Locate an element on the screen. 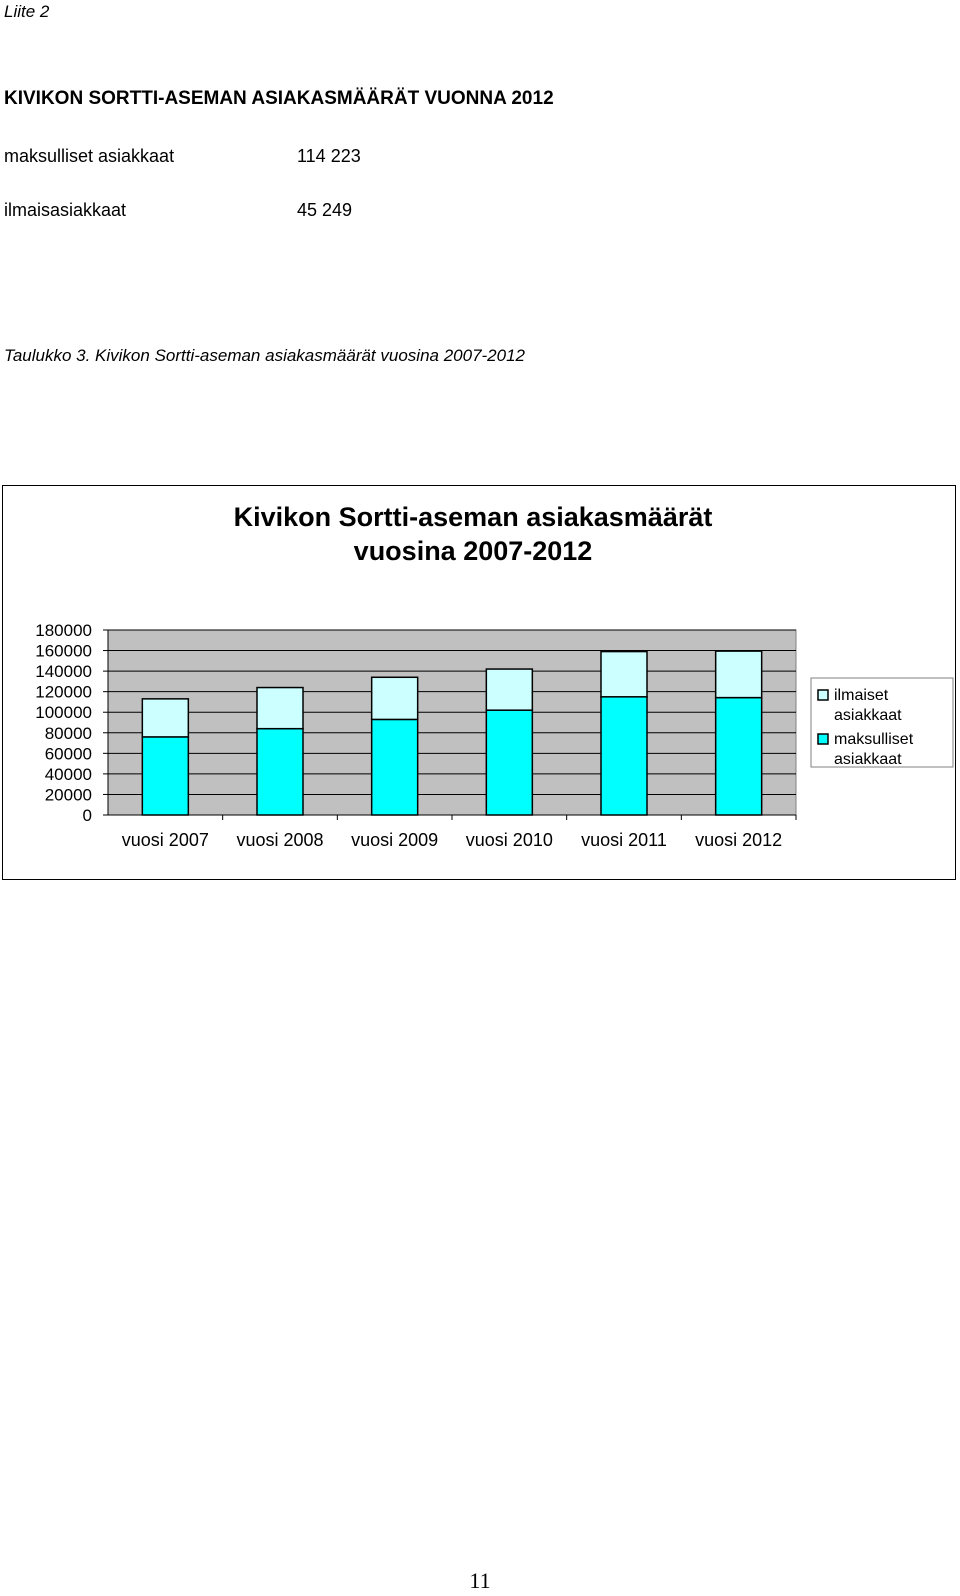 This screenshot has height=1596, width=960. chart-title-line: Kivikon Sortti-aseman asiakasmäärät is located at coordinates (473, 517).